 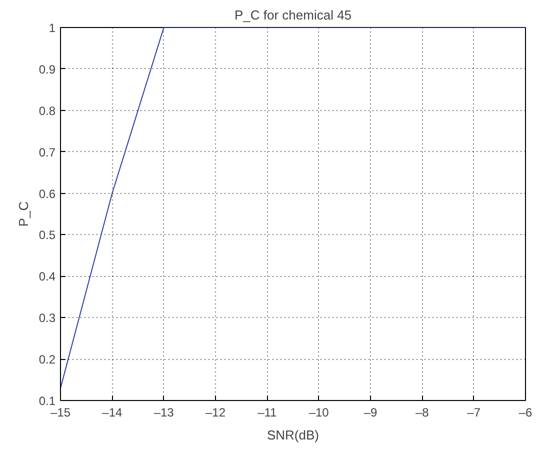 What do you see at coordinates (371, 413) in the screenshot?
I see `x-tick-label: –9` at bounding box center [371, 413].